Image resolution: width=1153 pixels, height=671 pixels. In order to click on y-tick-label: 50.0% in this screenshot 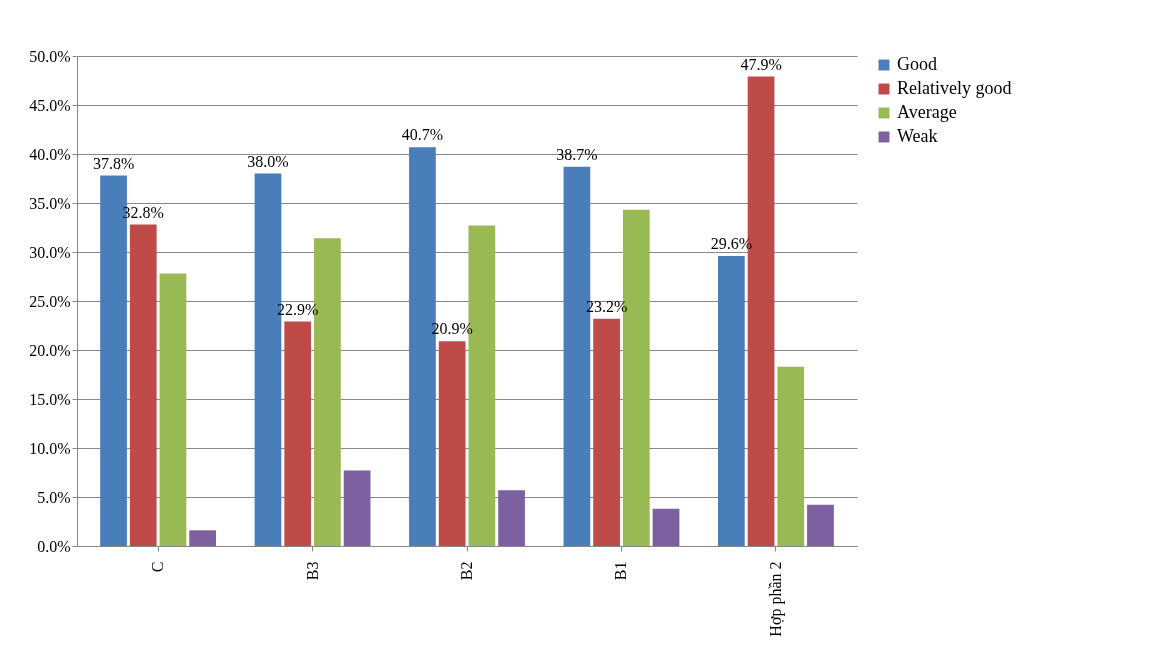, I will do `click(50, 56)`.